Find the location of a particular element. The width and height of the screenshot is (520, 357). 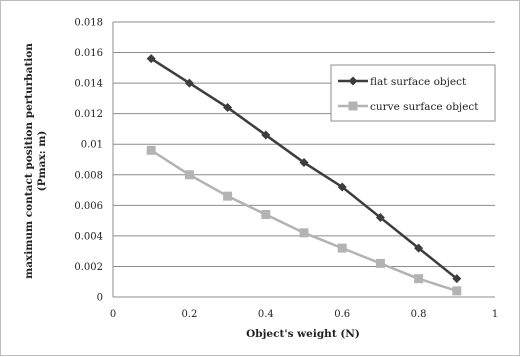

legend: flat surface object curve surface object is located at coordinates (413, 93).